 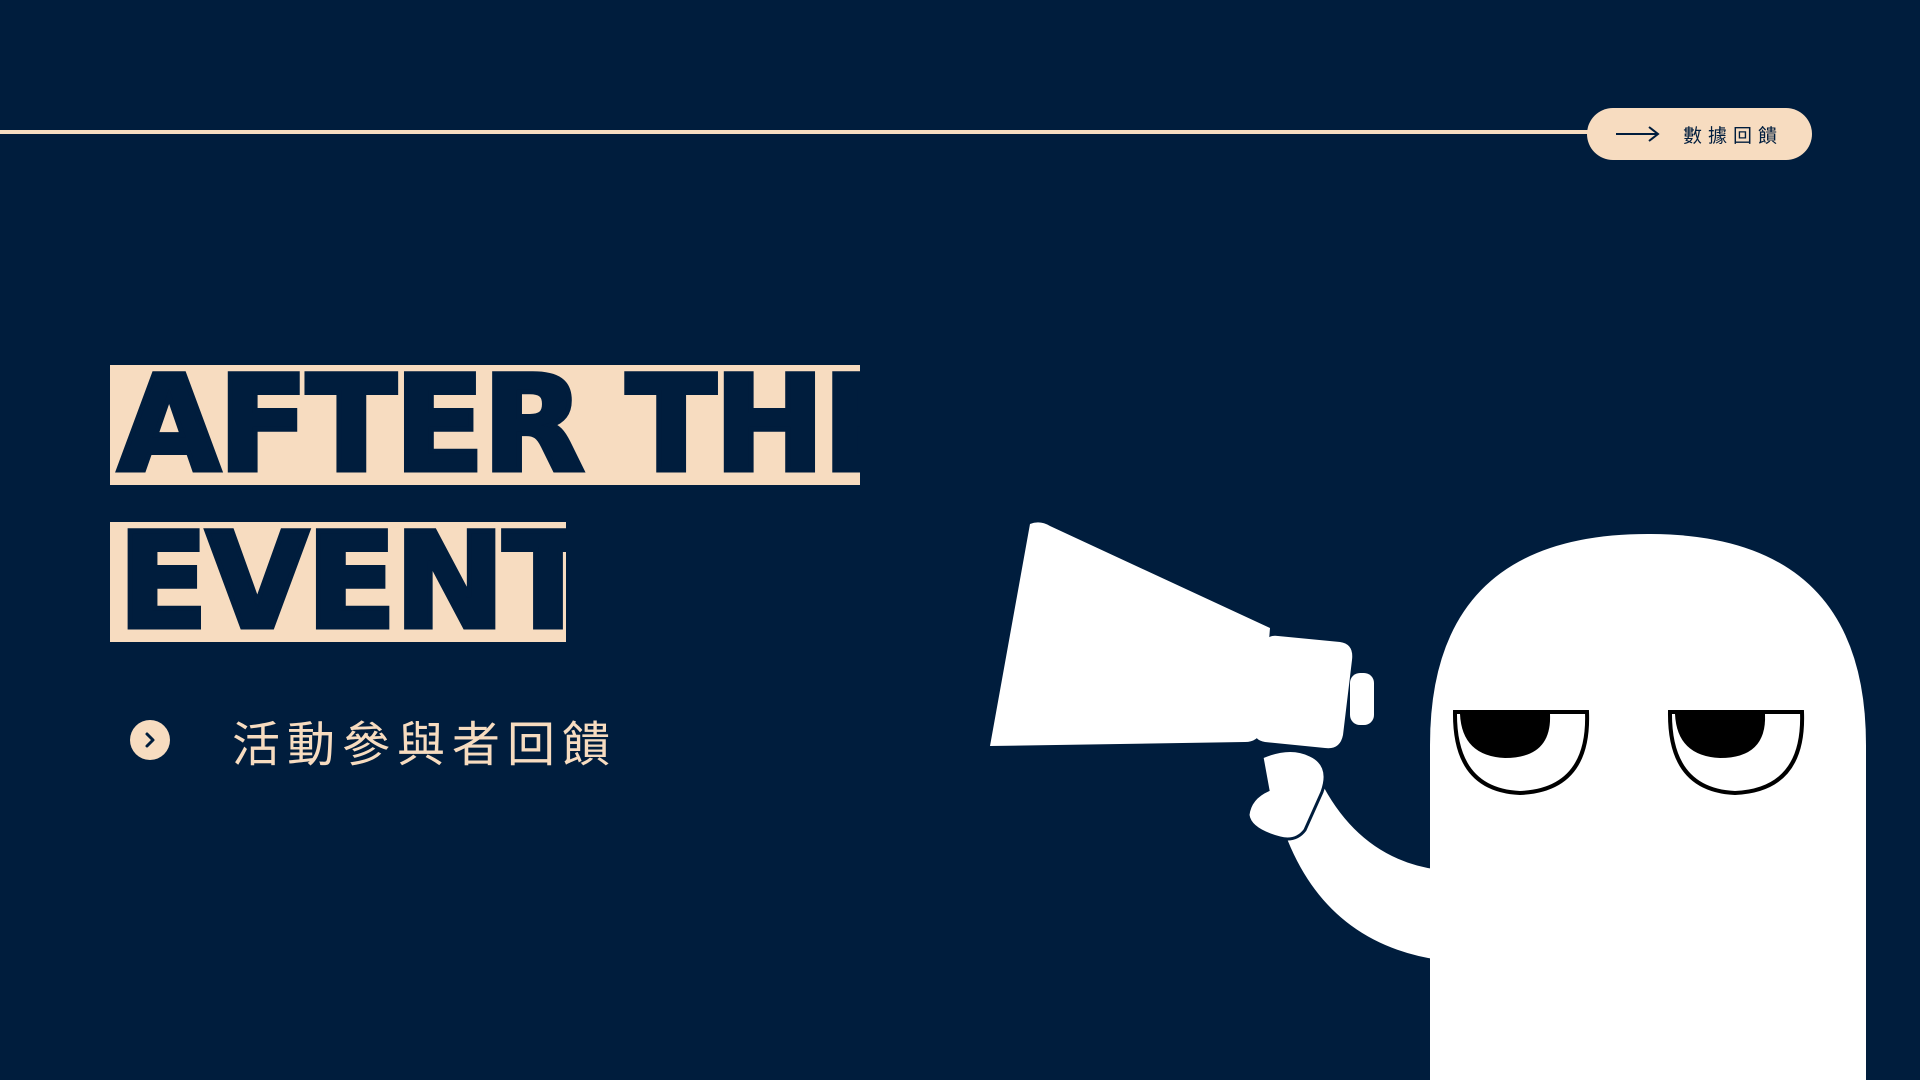 What do you see at coordinates (1521, 753) in the screenshot?
I see `left-eye` at bounding box center [1521, 753].